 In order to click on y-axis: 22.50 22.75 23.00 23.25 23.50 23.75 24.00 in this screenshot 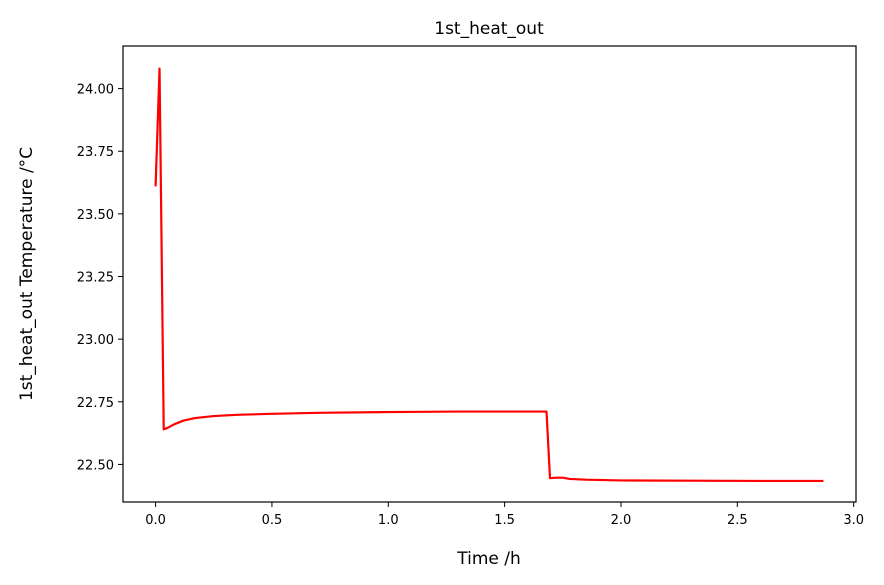, I will do `click(100, 278)`.